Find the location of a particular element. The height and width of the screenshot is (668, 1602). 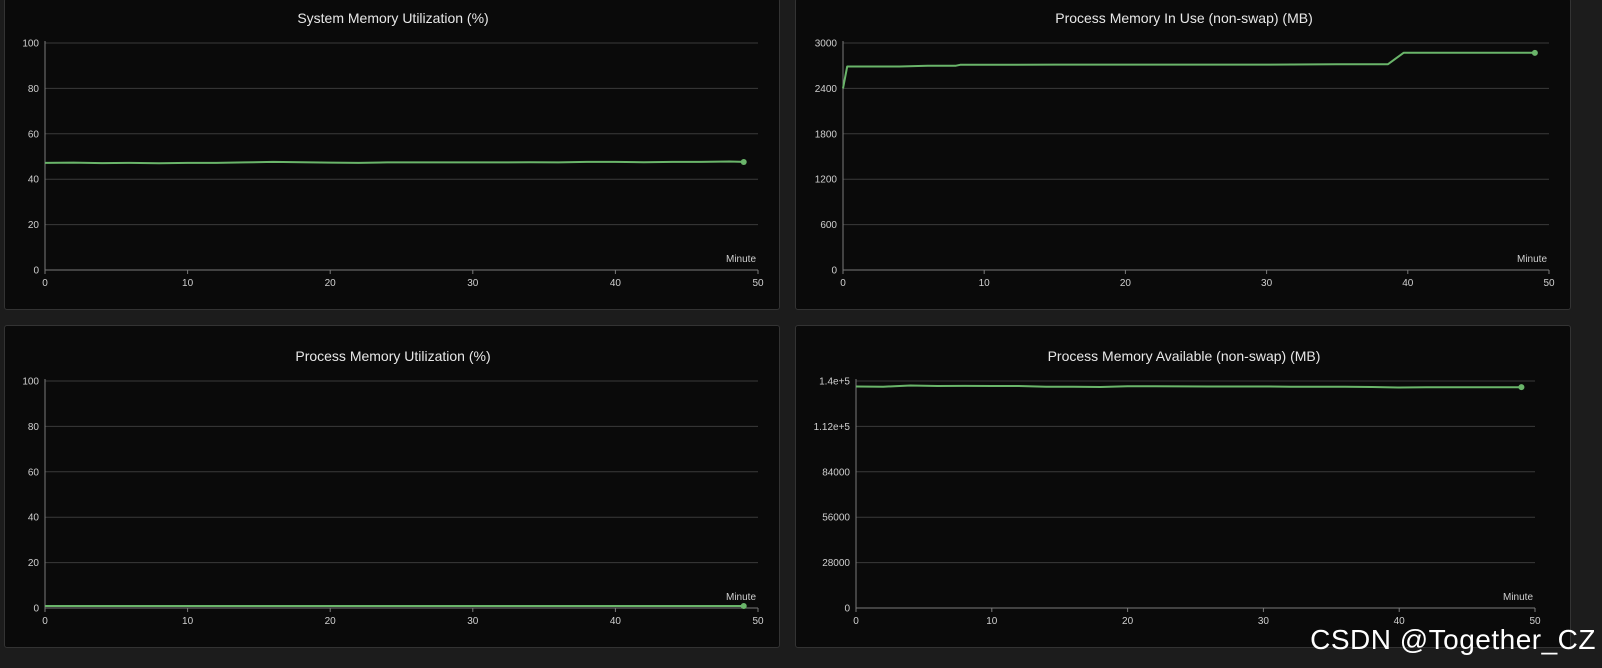

chart-title: System Memory Utilization (%) is located at coordinates (392, 18).